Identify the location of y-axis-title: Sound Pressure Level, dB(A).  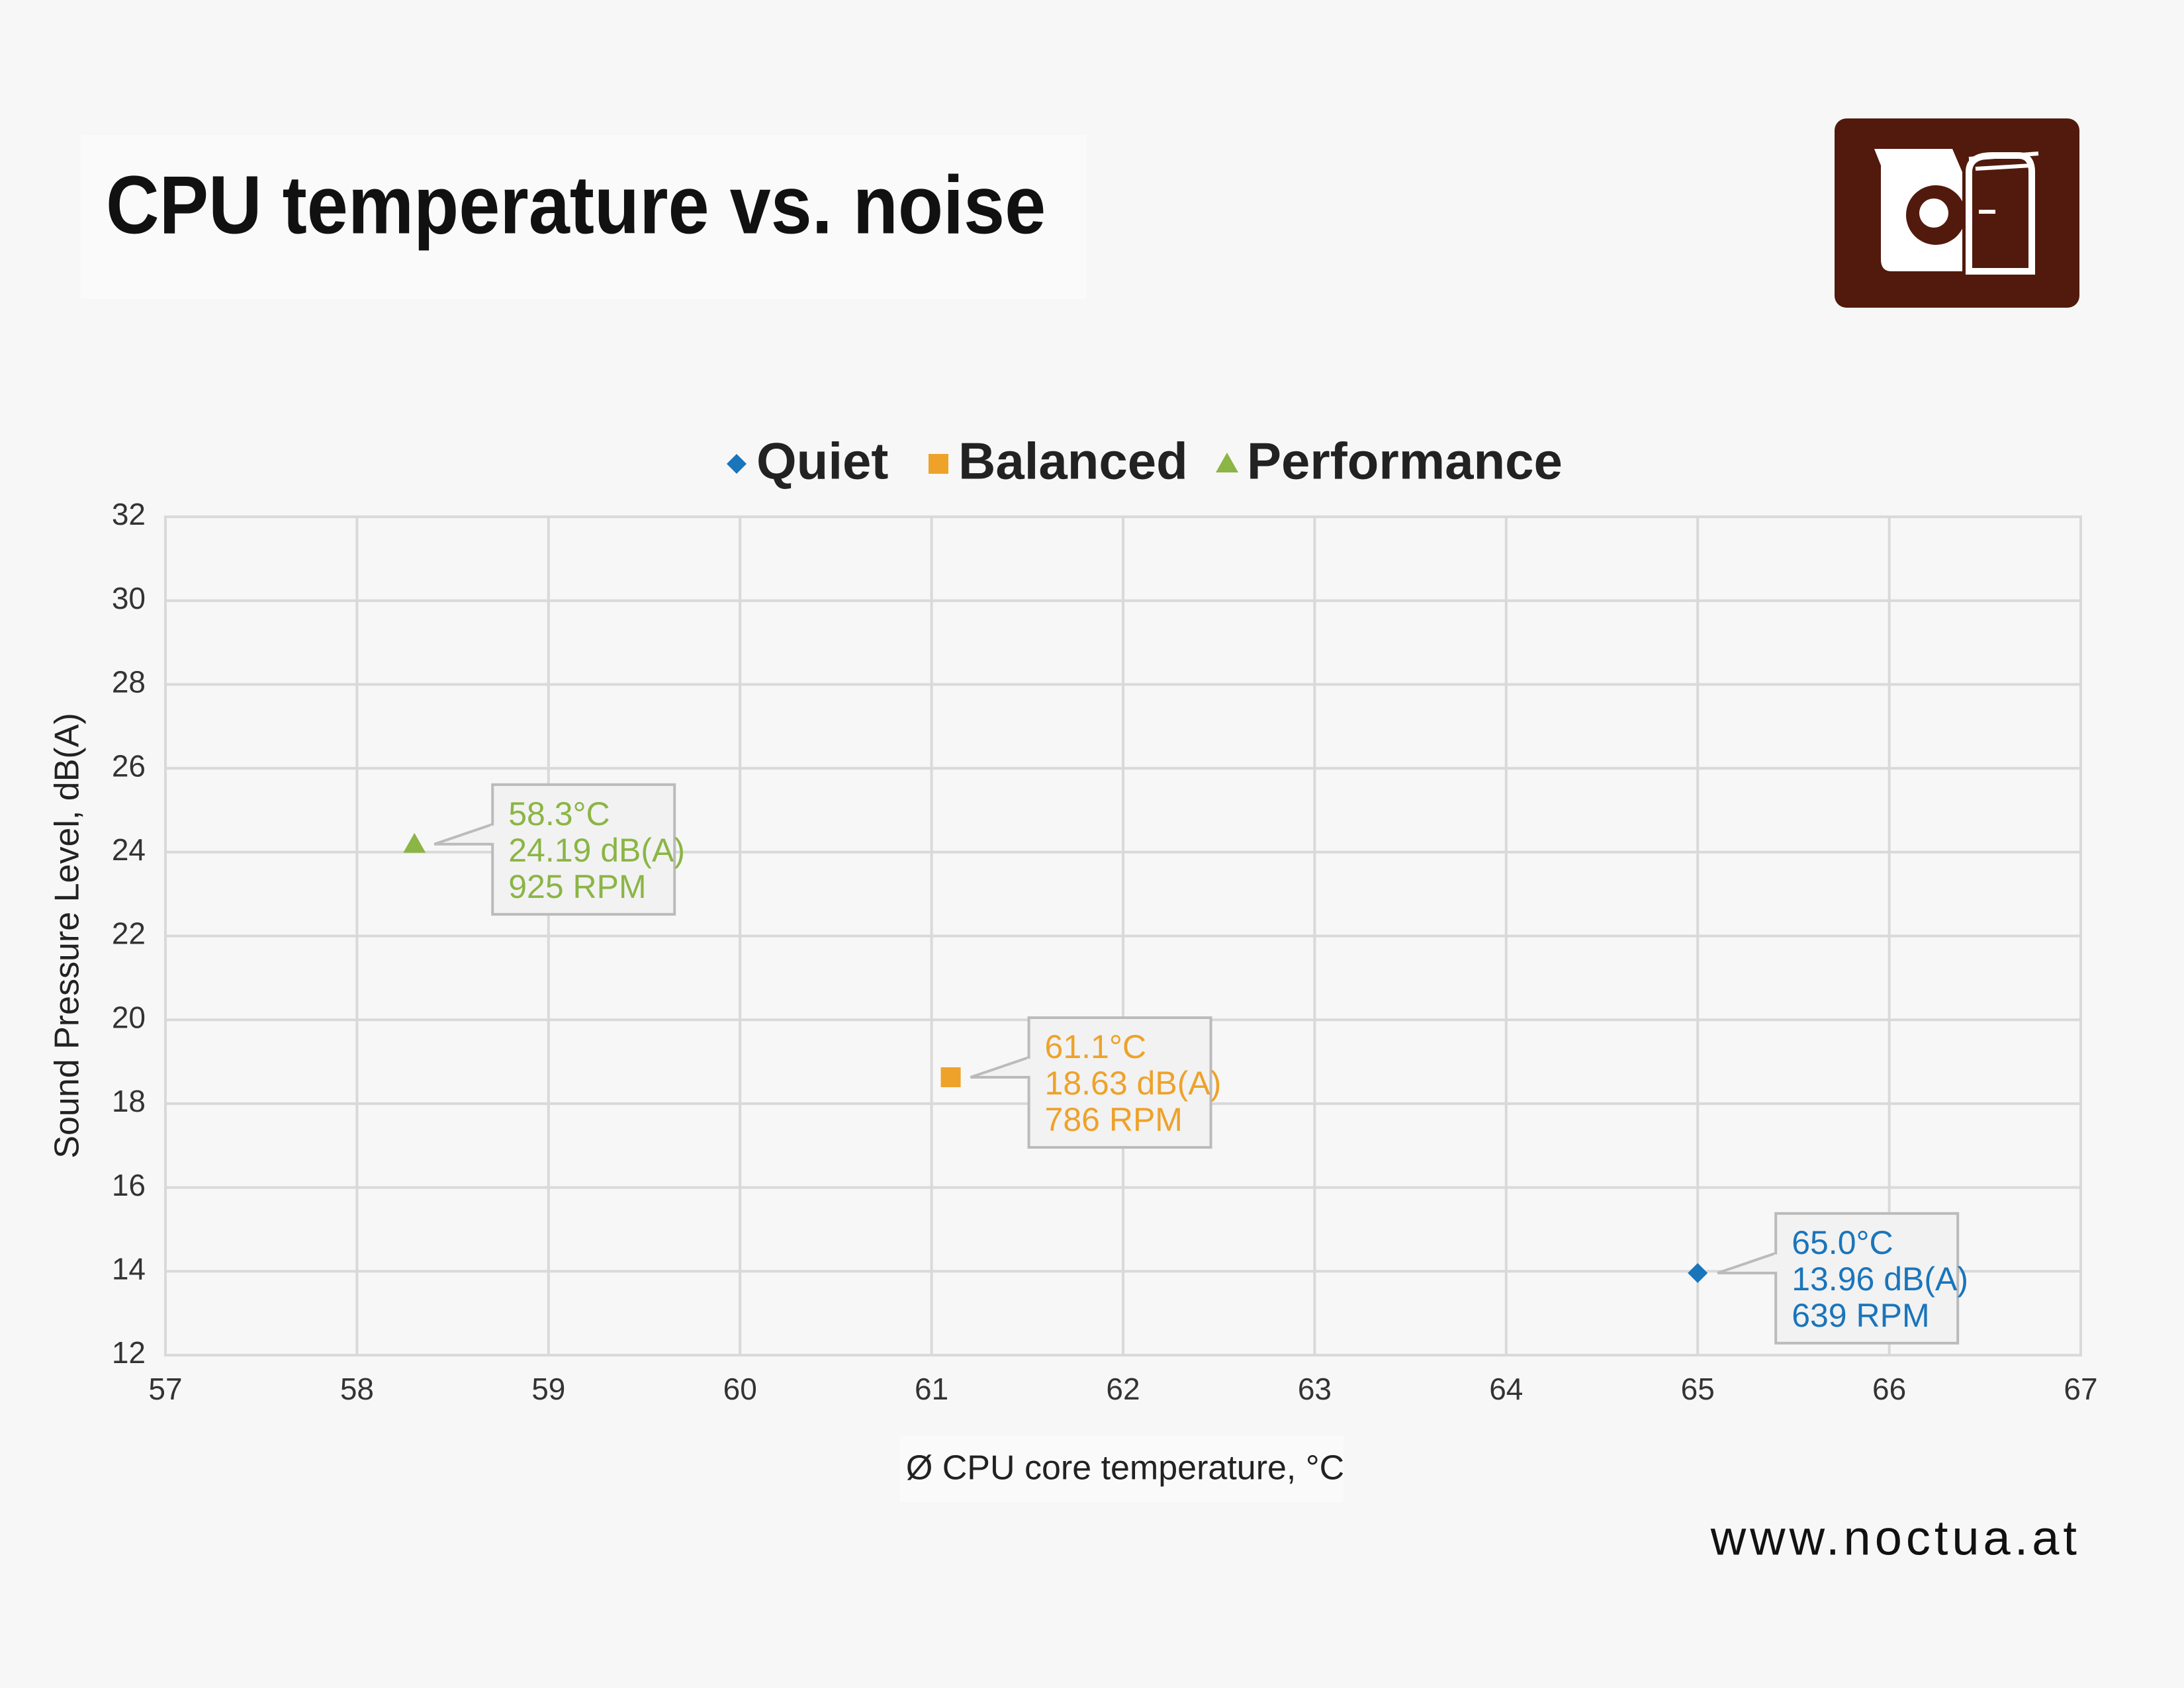
(67, 935).